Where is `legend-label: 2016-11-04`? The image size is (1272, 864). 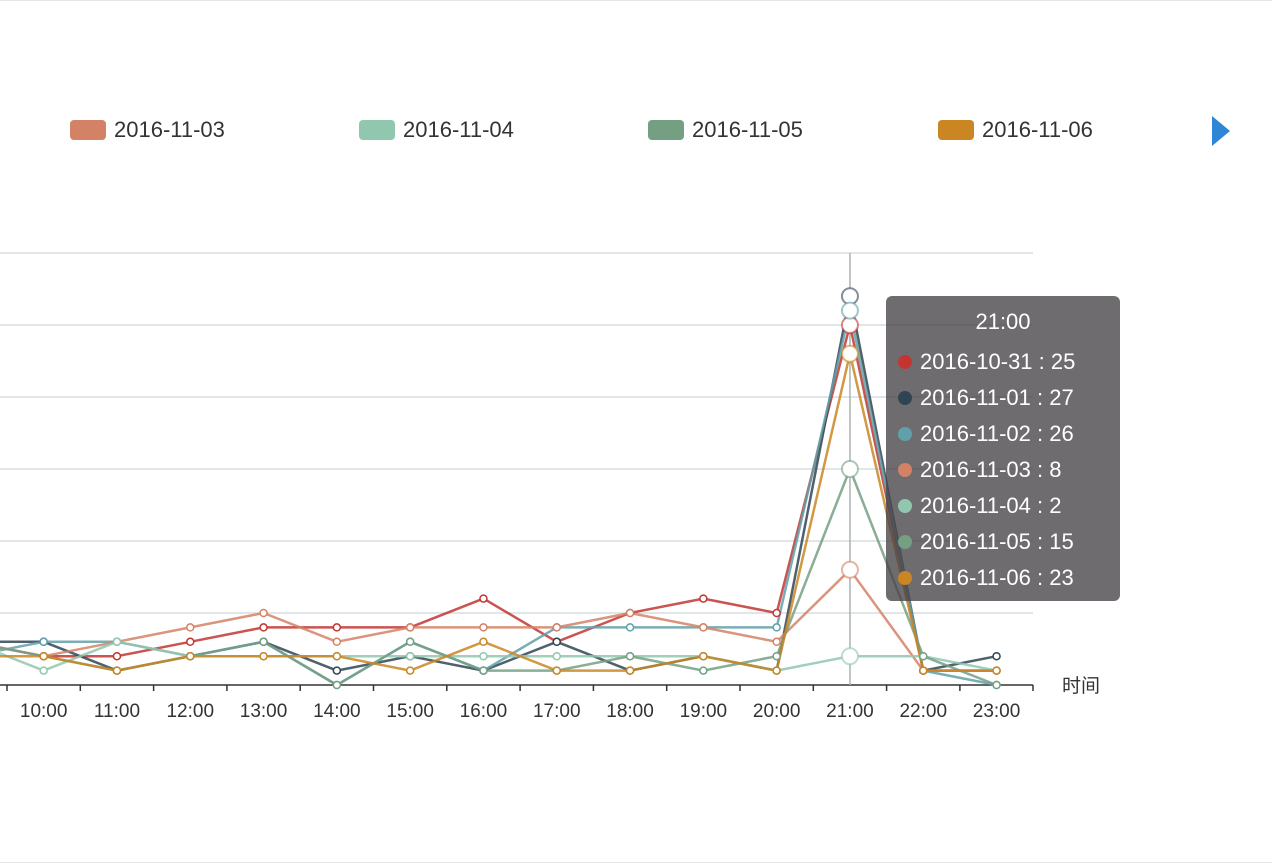
legend-label: 2016-11-04 is located at coordinates (458, 129).